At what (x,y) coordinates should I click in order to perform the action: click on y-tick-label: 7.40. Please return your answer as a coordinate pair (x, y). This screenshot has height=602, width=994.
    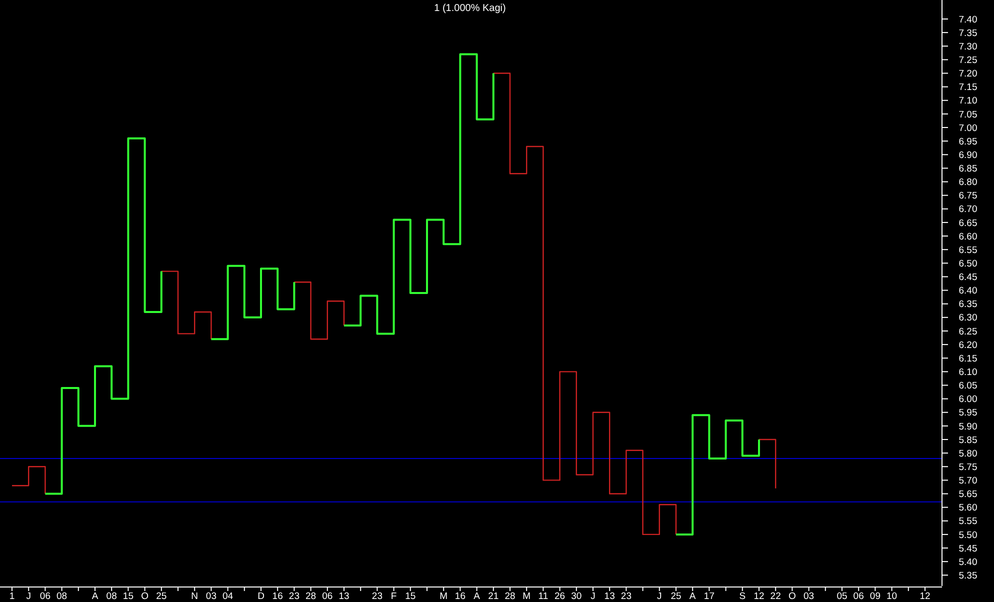
    Looking at the image, I should click on (968, 20).